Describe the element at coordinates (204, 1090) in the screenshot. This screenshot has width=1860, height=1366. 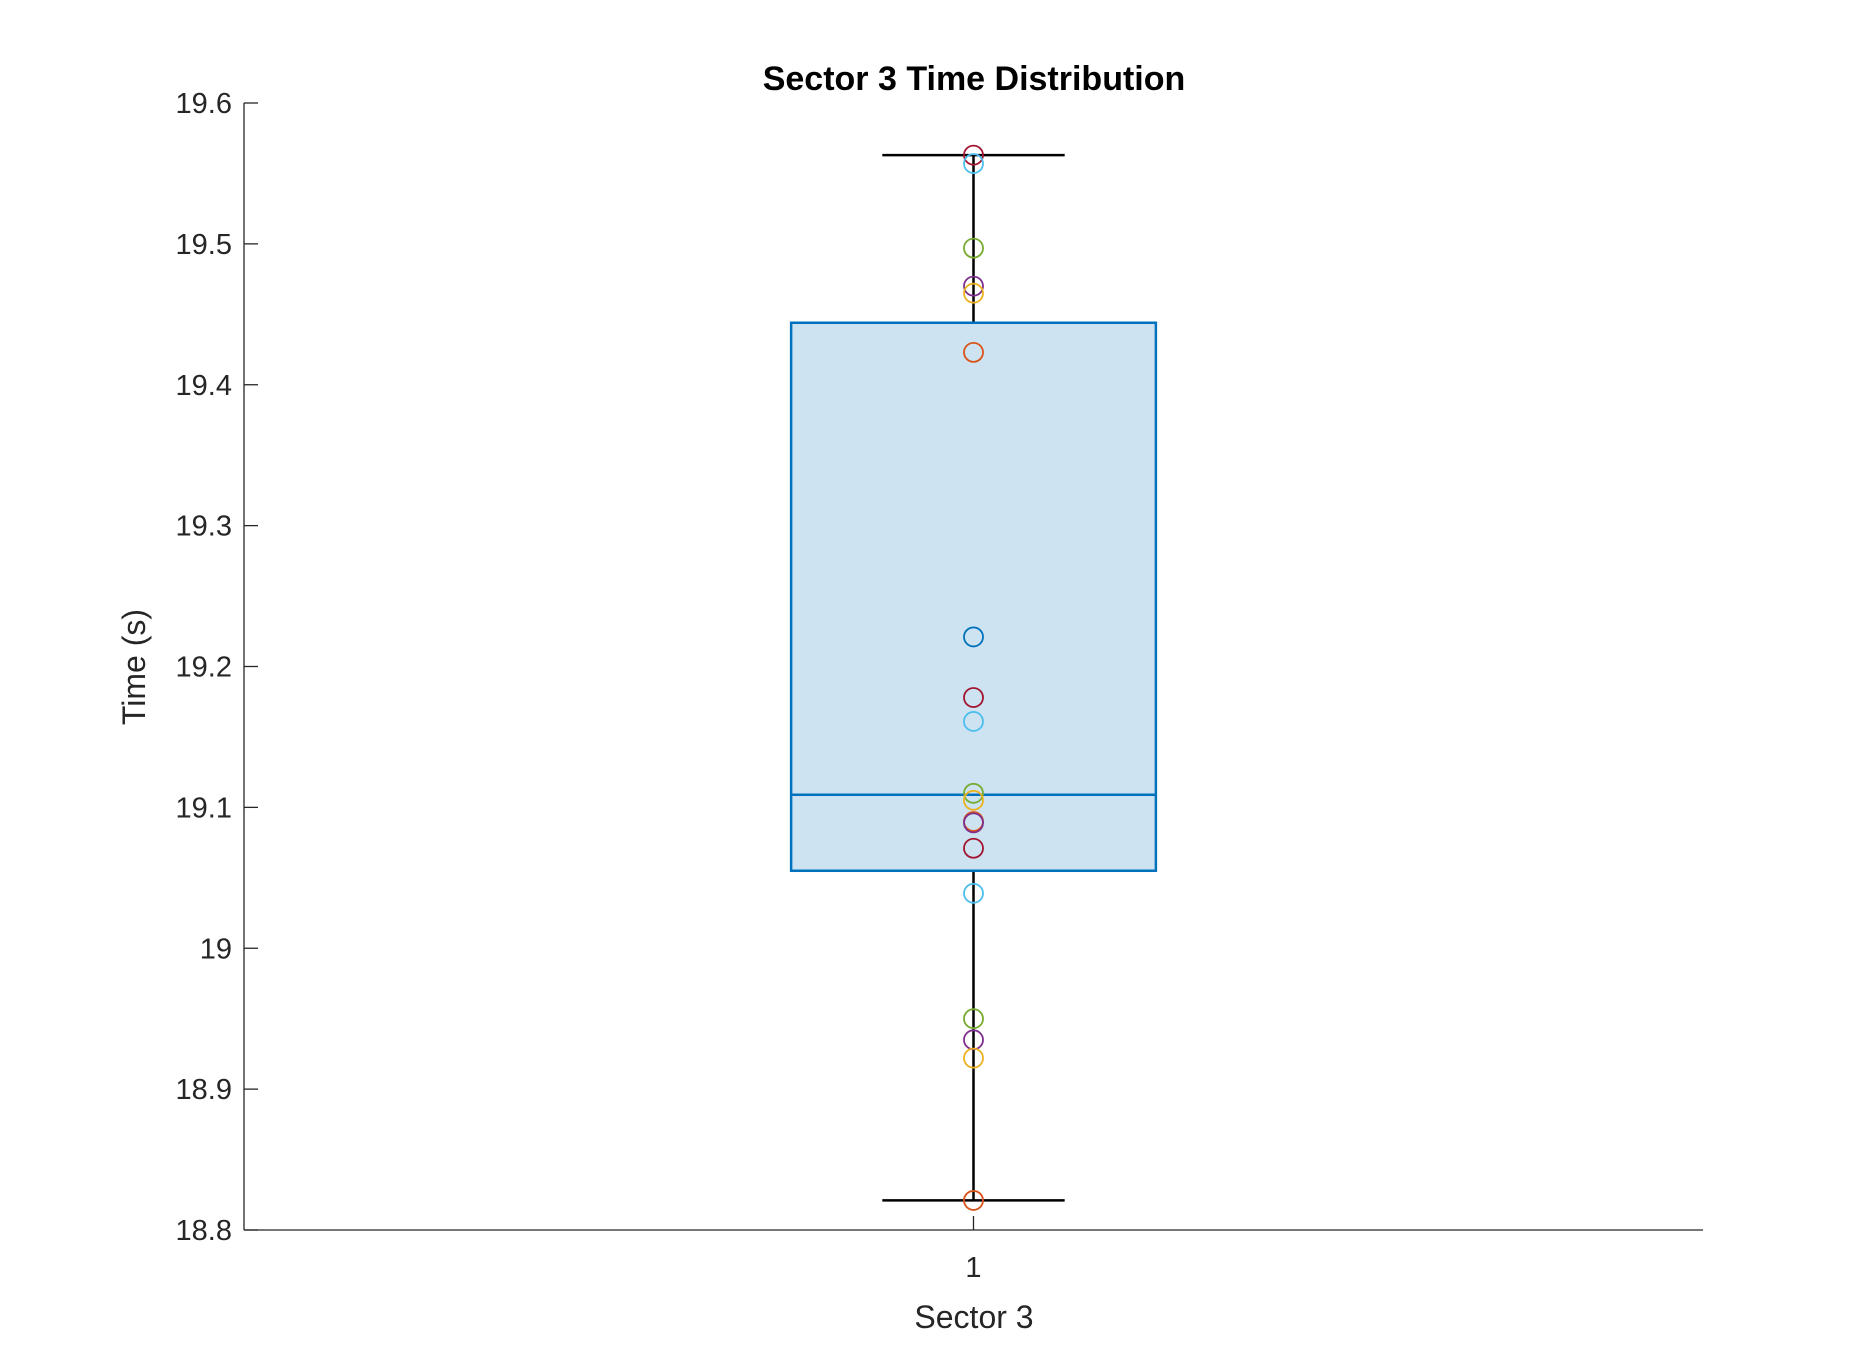
I see `y-tick-label: 18.9` at that location.